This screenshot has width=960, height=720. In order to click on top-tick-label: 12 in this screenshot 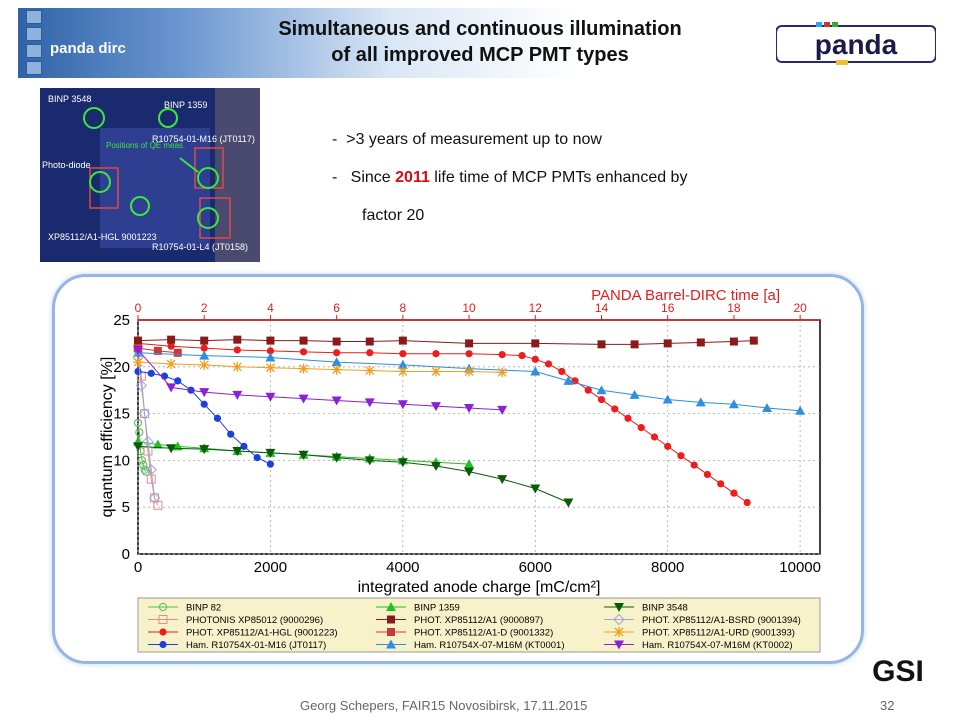, I will do `click(536, 308)`.